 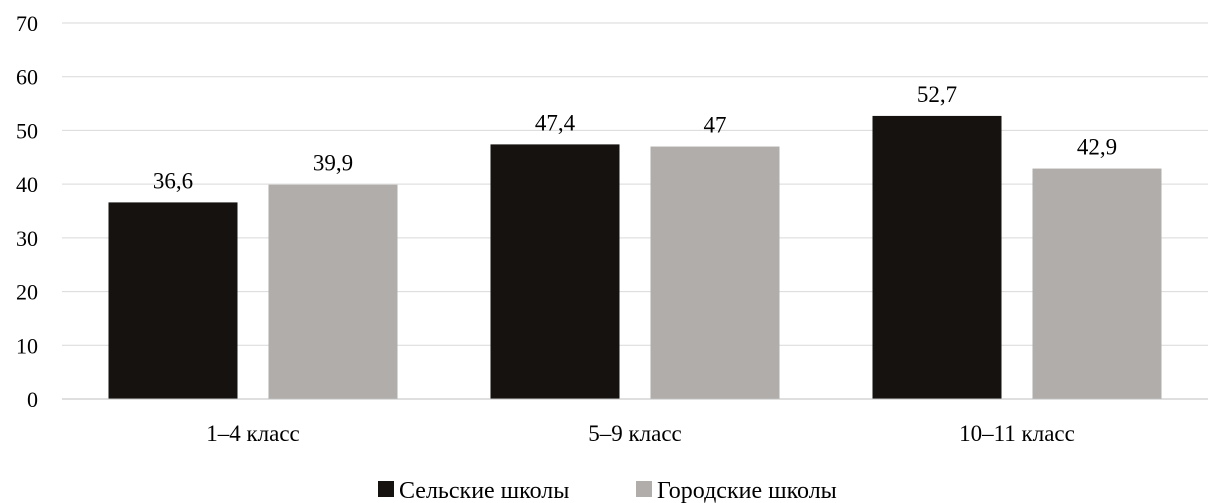 I want to click on y-tick-label: 70, so click(x=27, y=23).